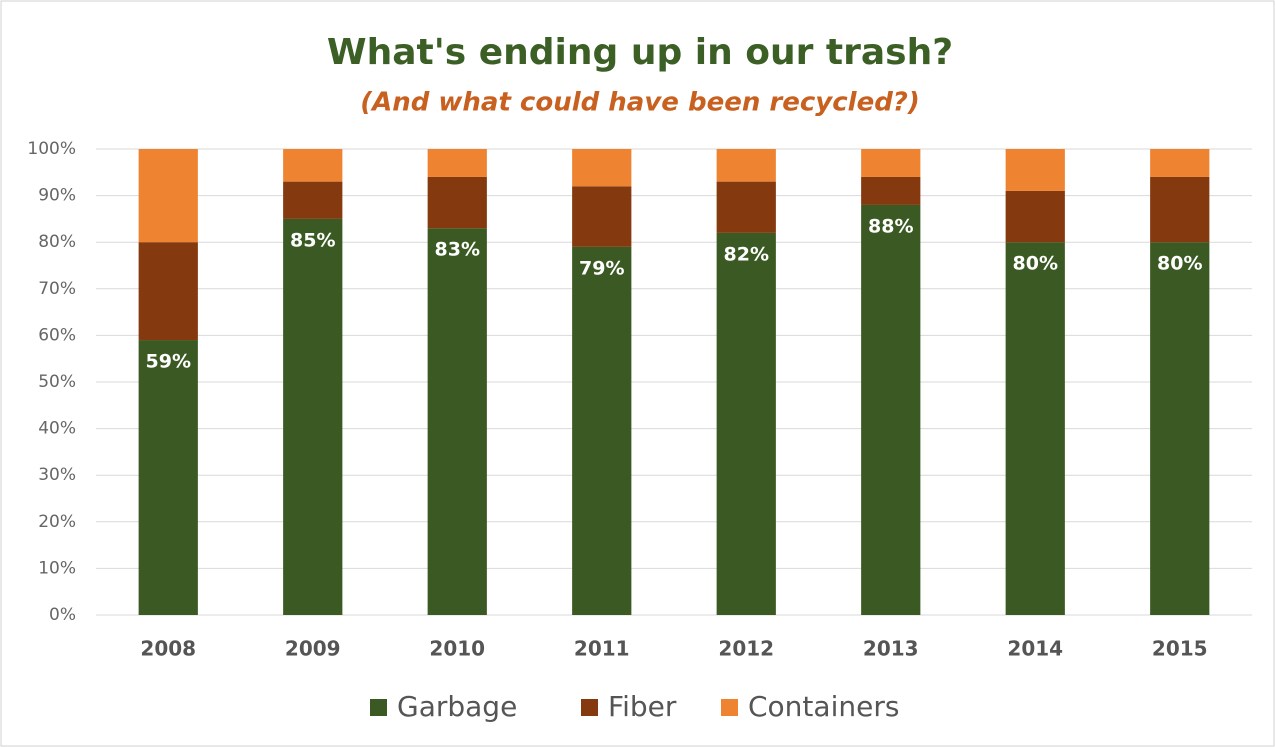 The height and width of the screenshot is (747, 1275). I want to click on data-label: 88%, so click(890, 226).